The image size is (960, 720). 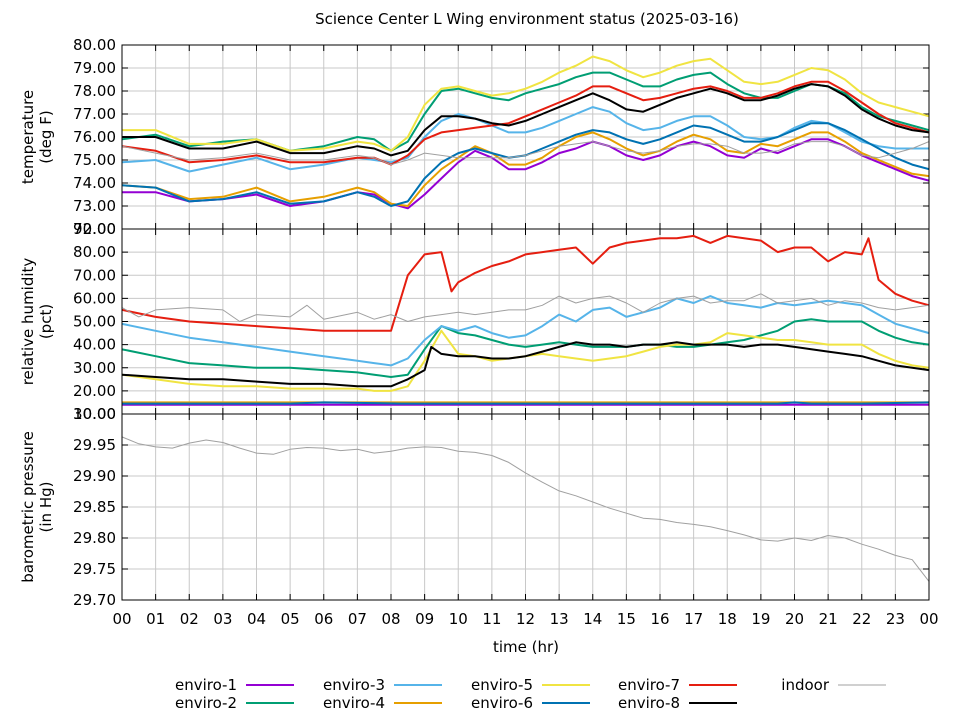 What do you see at coordinates (559, 619) in the screenshot?
I see `x-tick-label: 13` at bounding box center [559, 619].